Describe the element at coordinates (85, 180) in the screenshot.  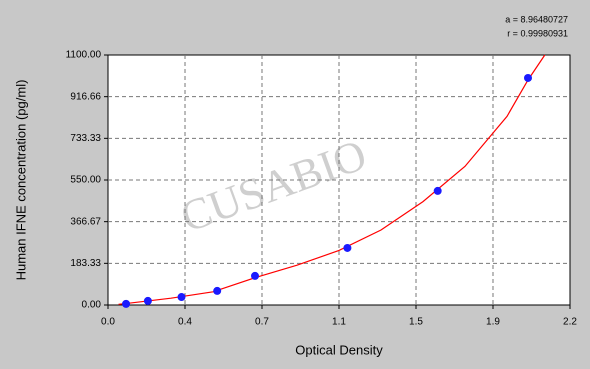
I see `y-tick-label: 550.00` at that location.